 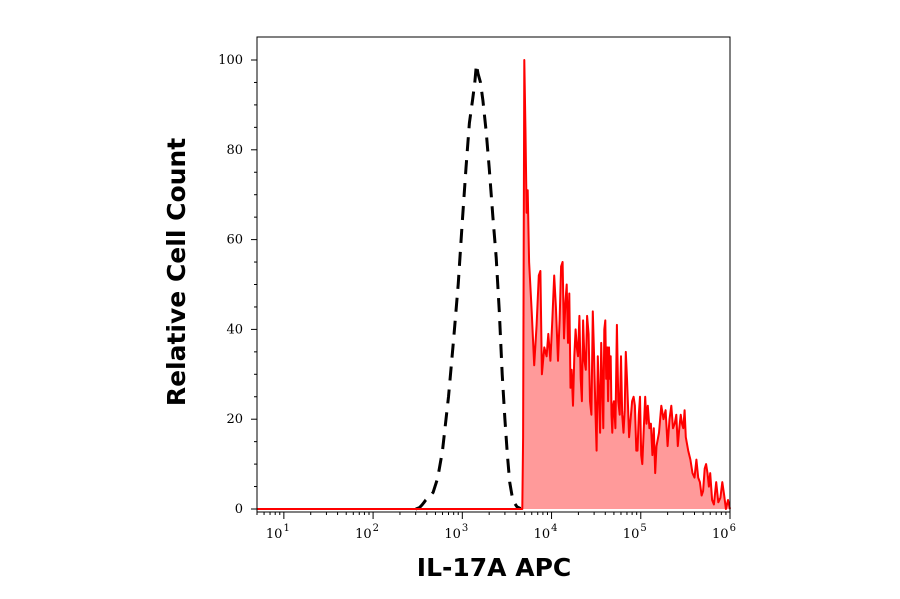 What do you see at coordinates (494, 567) in the screenshot?
I see `x-axis-title: IL-17A APC` at bounding box center [494, 567].